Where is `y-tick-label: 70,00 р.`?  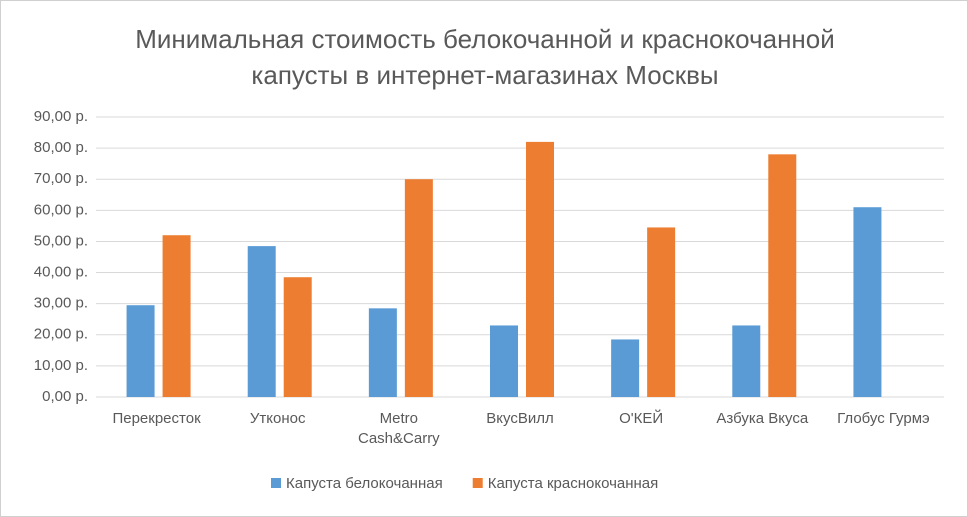 y-tick-label: 70,00 р. is located at coordinates (61, 178).